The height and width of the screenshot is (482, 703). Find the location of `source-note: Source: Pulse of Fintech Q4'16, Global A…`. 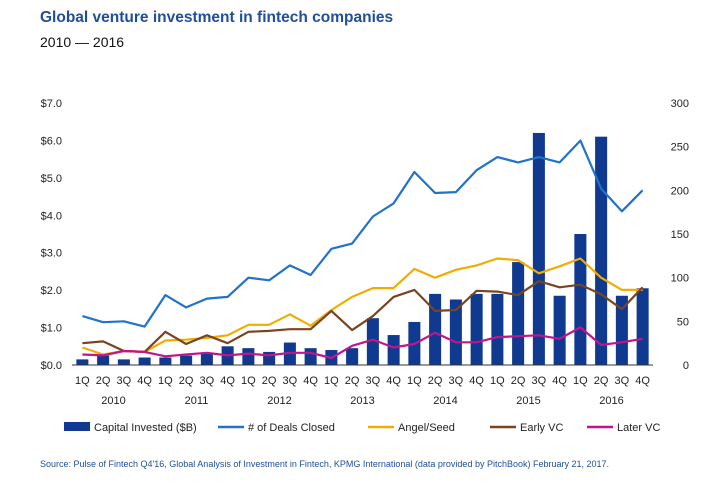

source-note: Source: Pulse of Fintech Q4'16, Global A… is located at coordinates (325, 464).